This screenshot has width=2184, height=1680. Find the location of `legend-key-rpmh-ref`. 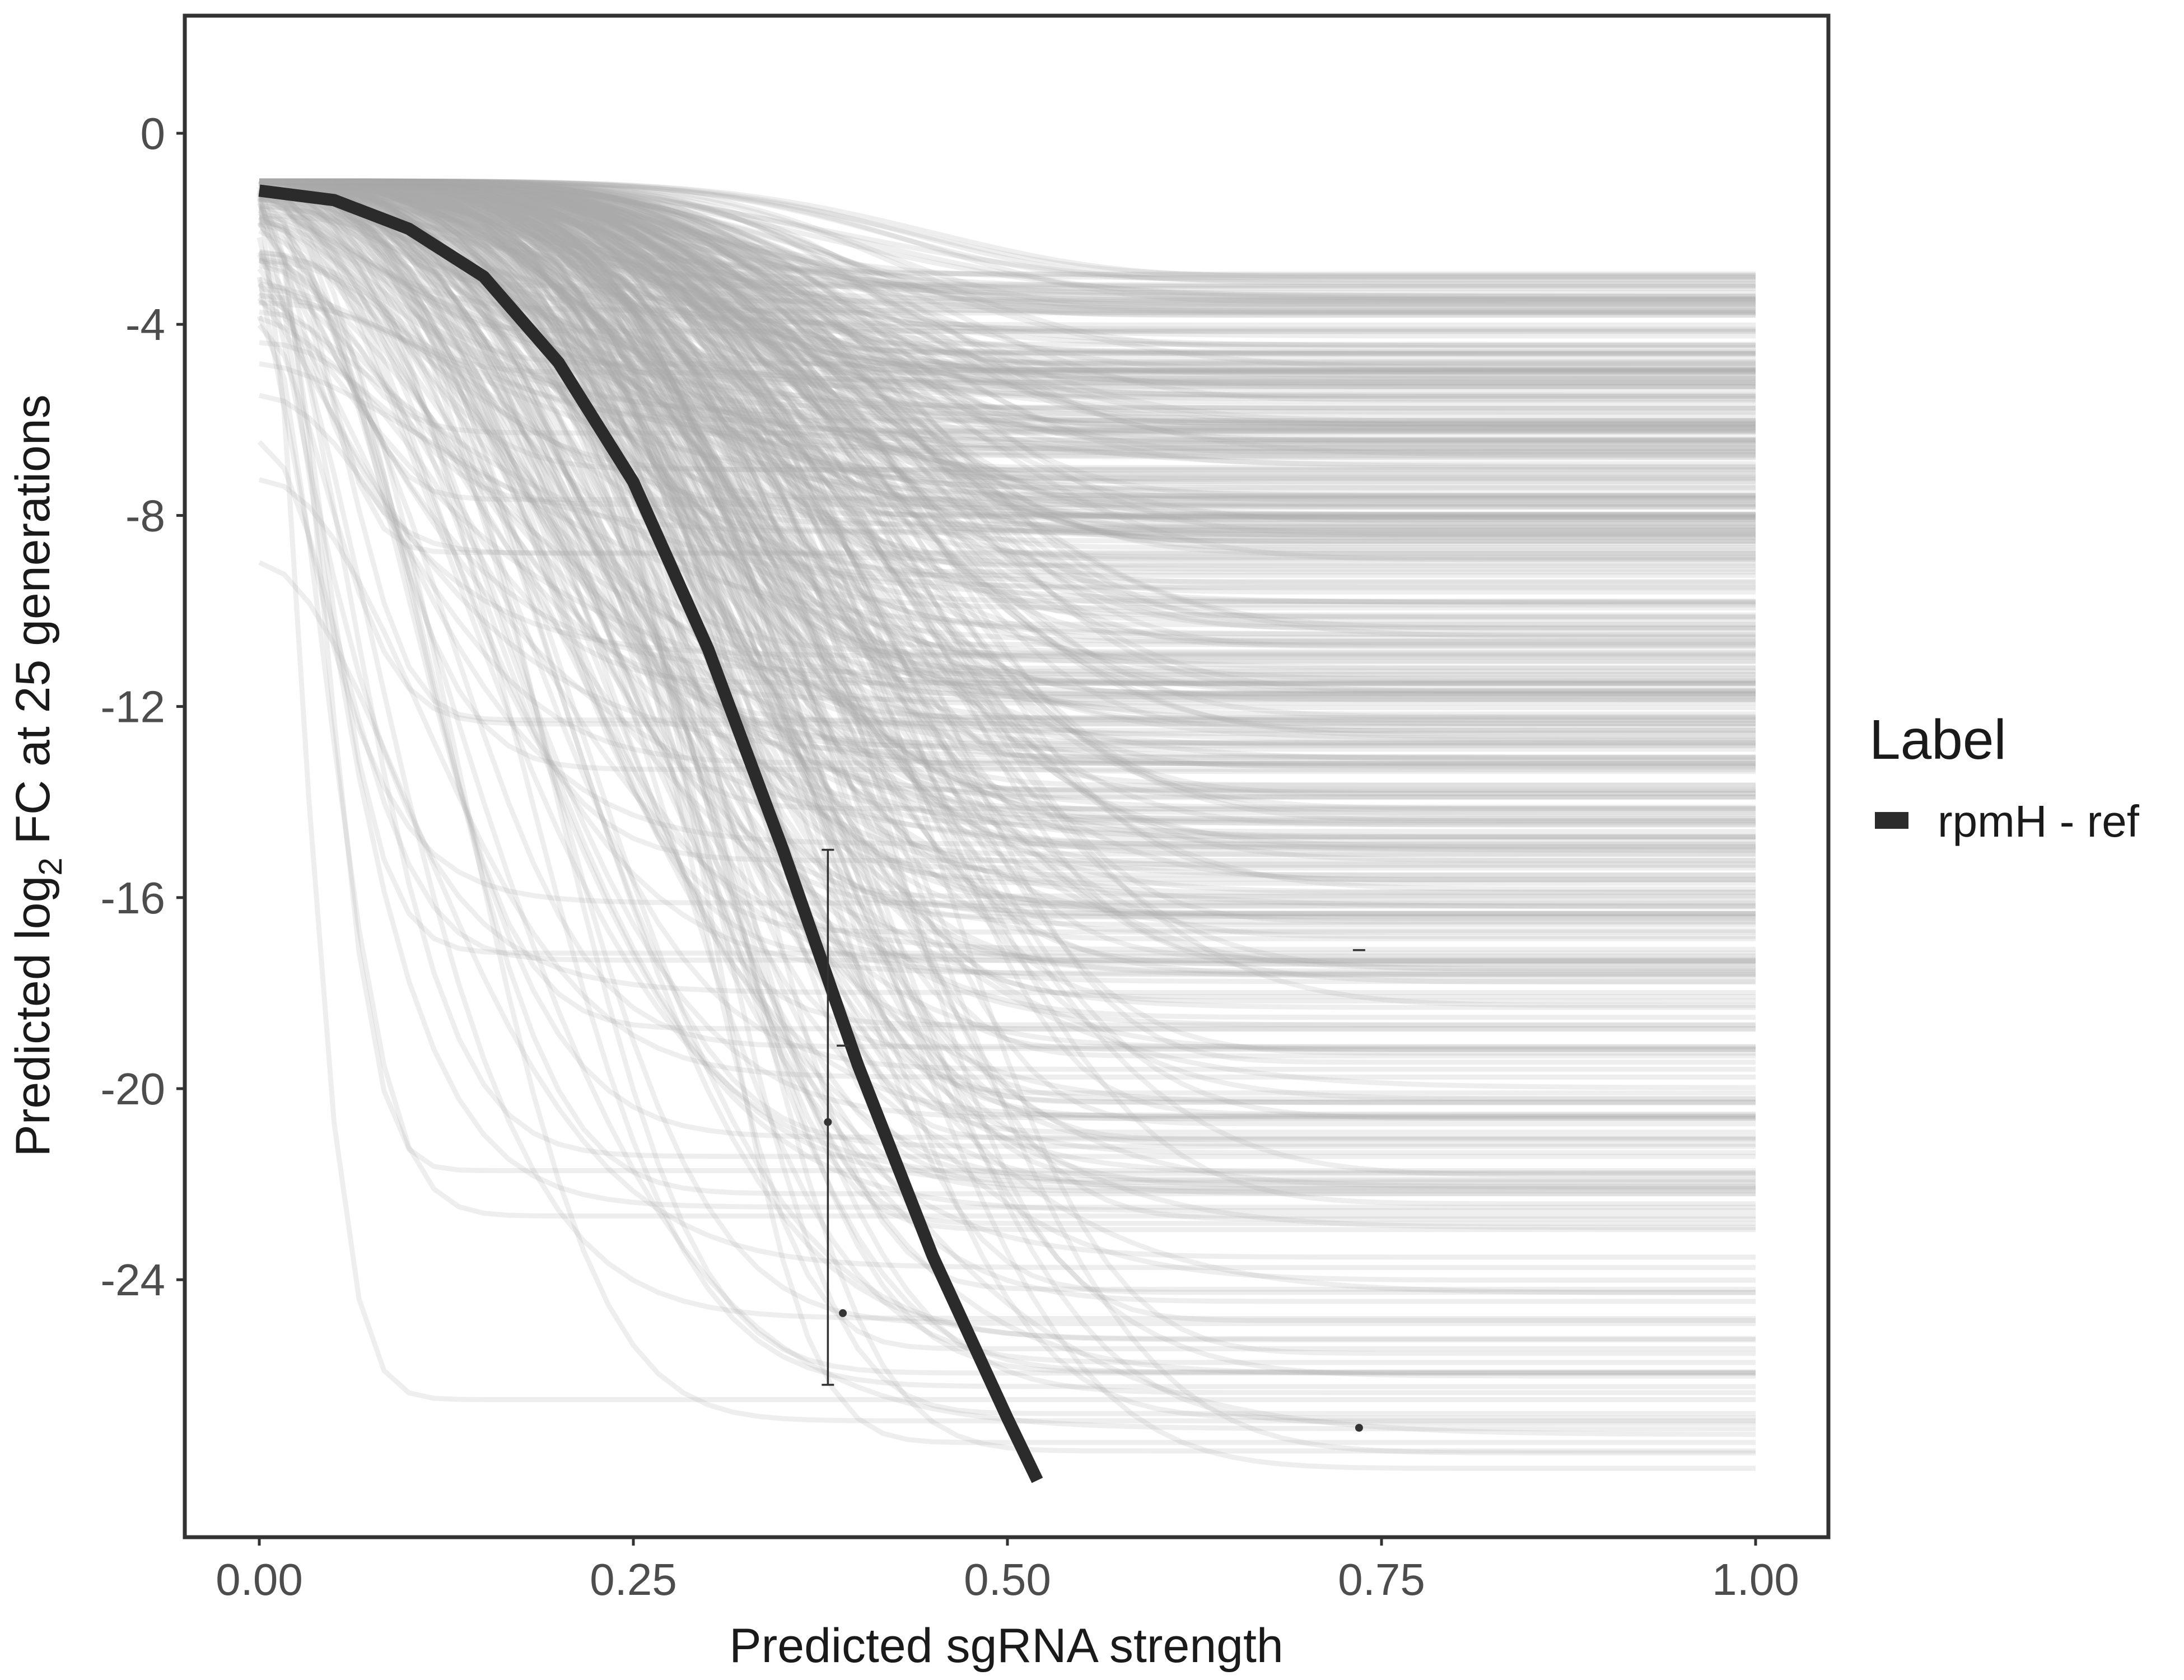

legend-key-rpmh-ref is located at coordinates (1892, 821).